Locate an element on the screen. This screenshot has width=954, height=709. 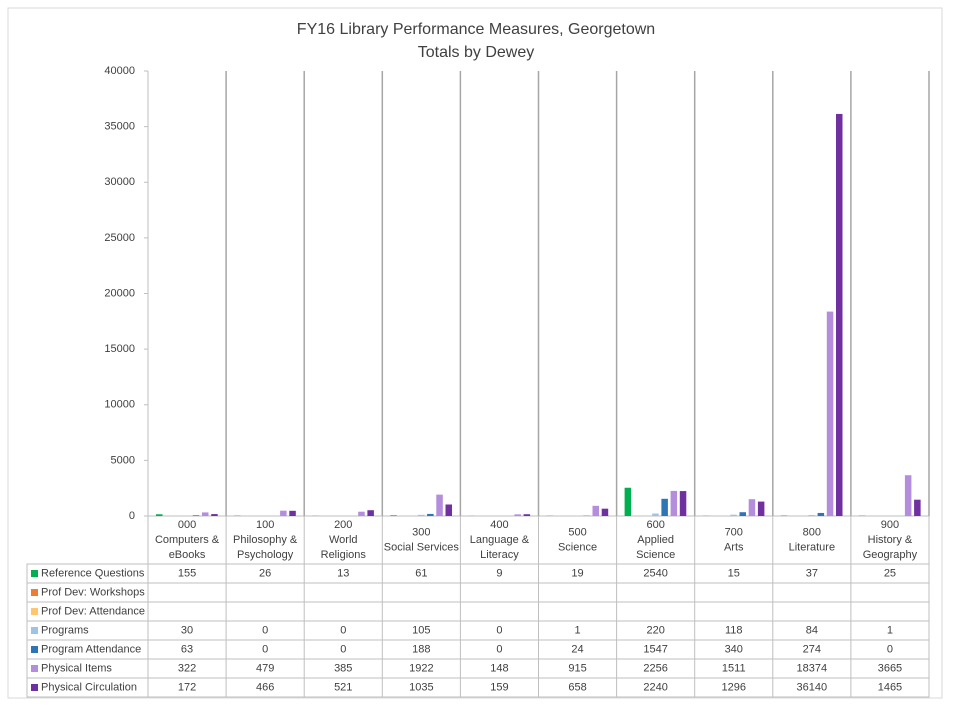
table-cell: 37 is located at coordinates (812, 573).